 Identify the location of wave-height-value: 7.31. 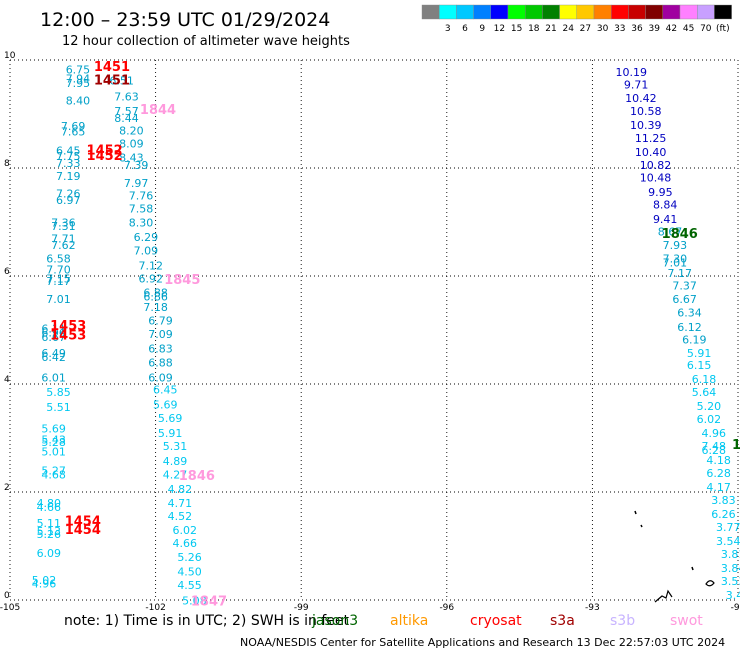
(63, 226).